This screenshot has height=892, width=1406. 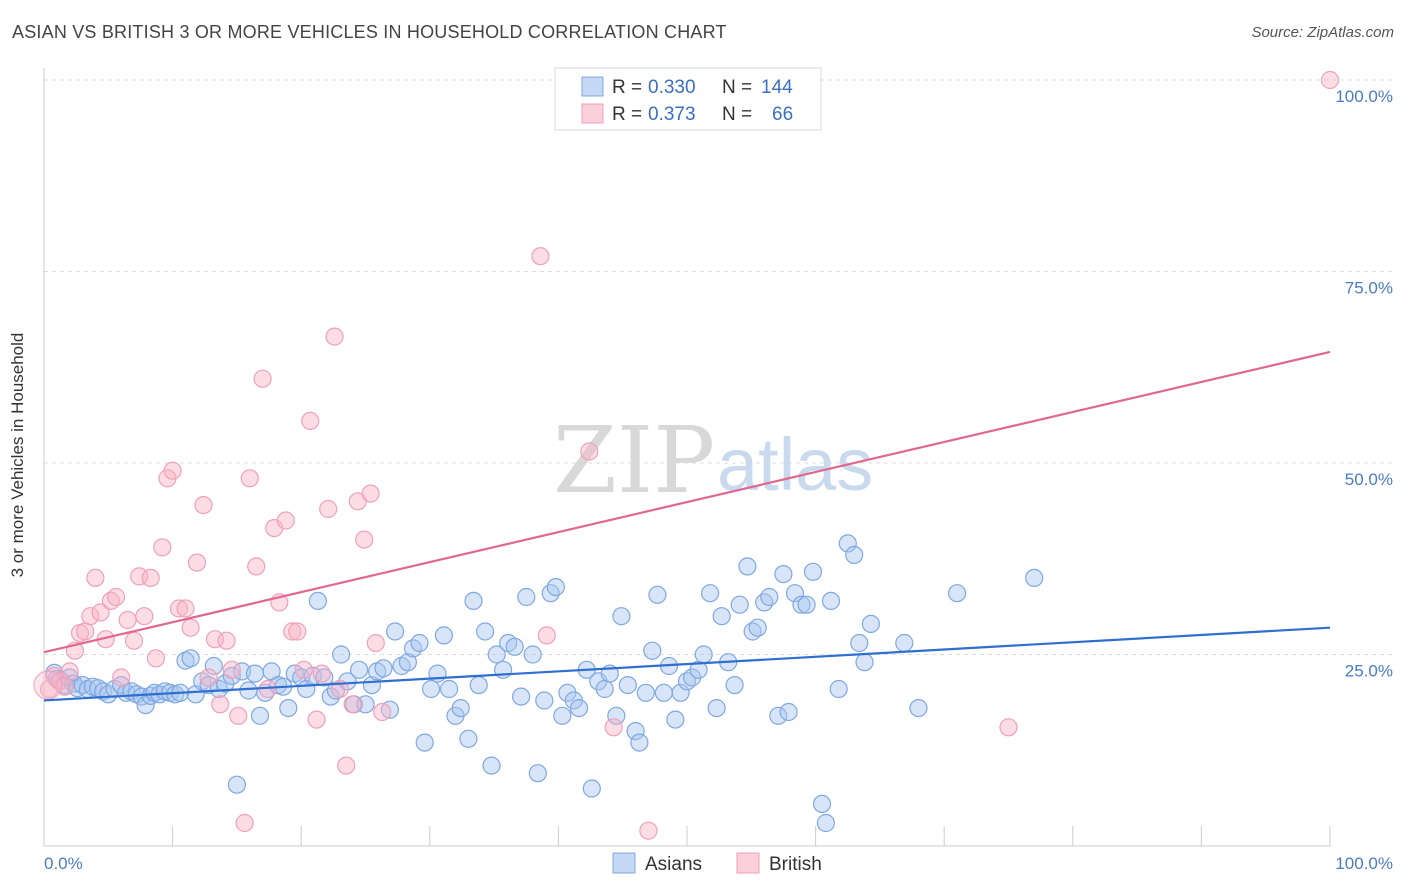 I want to click on bottom-legend-swatch-british, so click(x=748, y=863).